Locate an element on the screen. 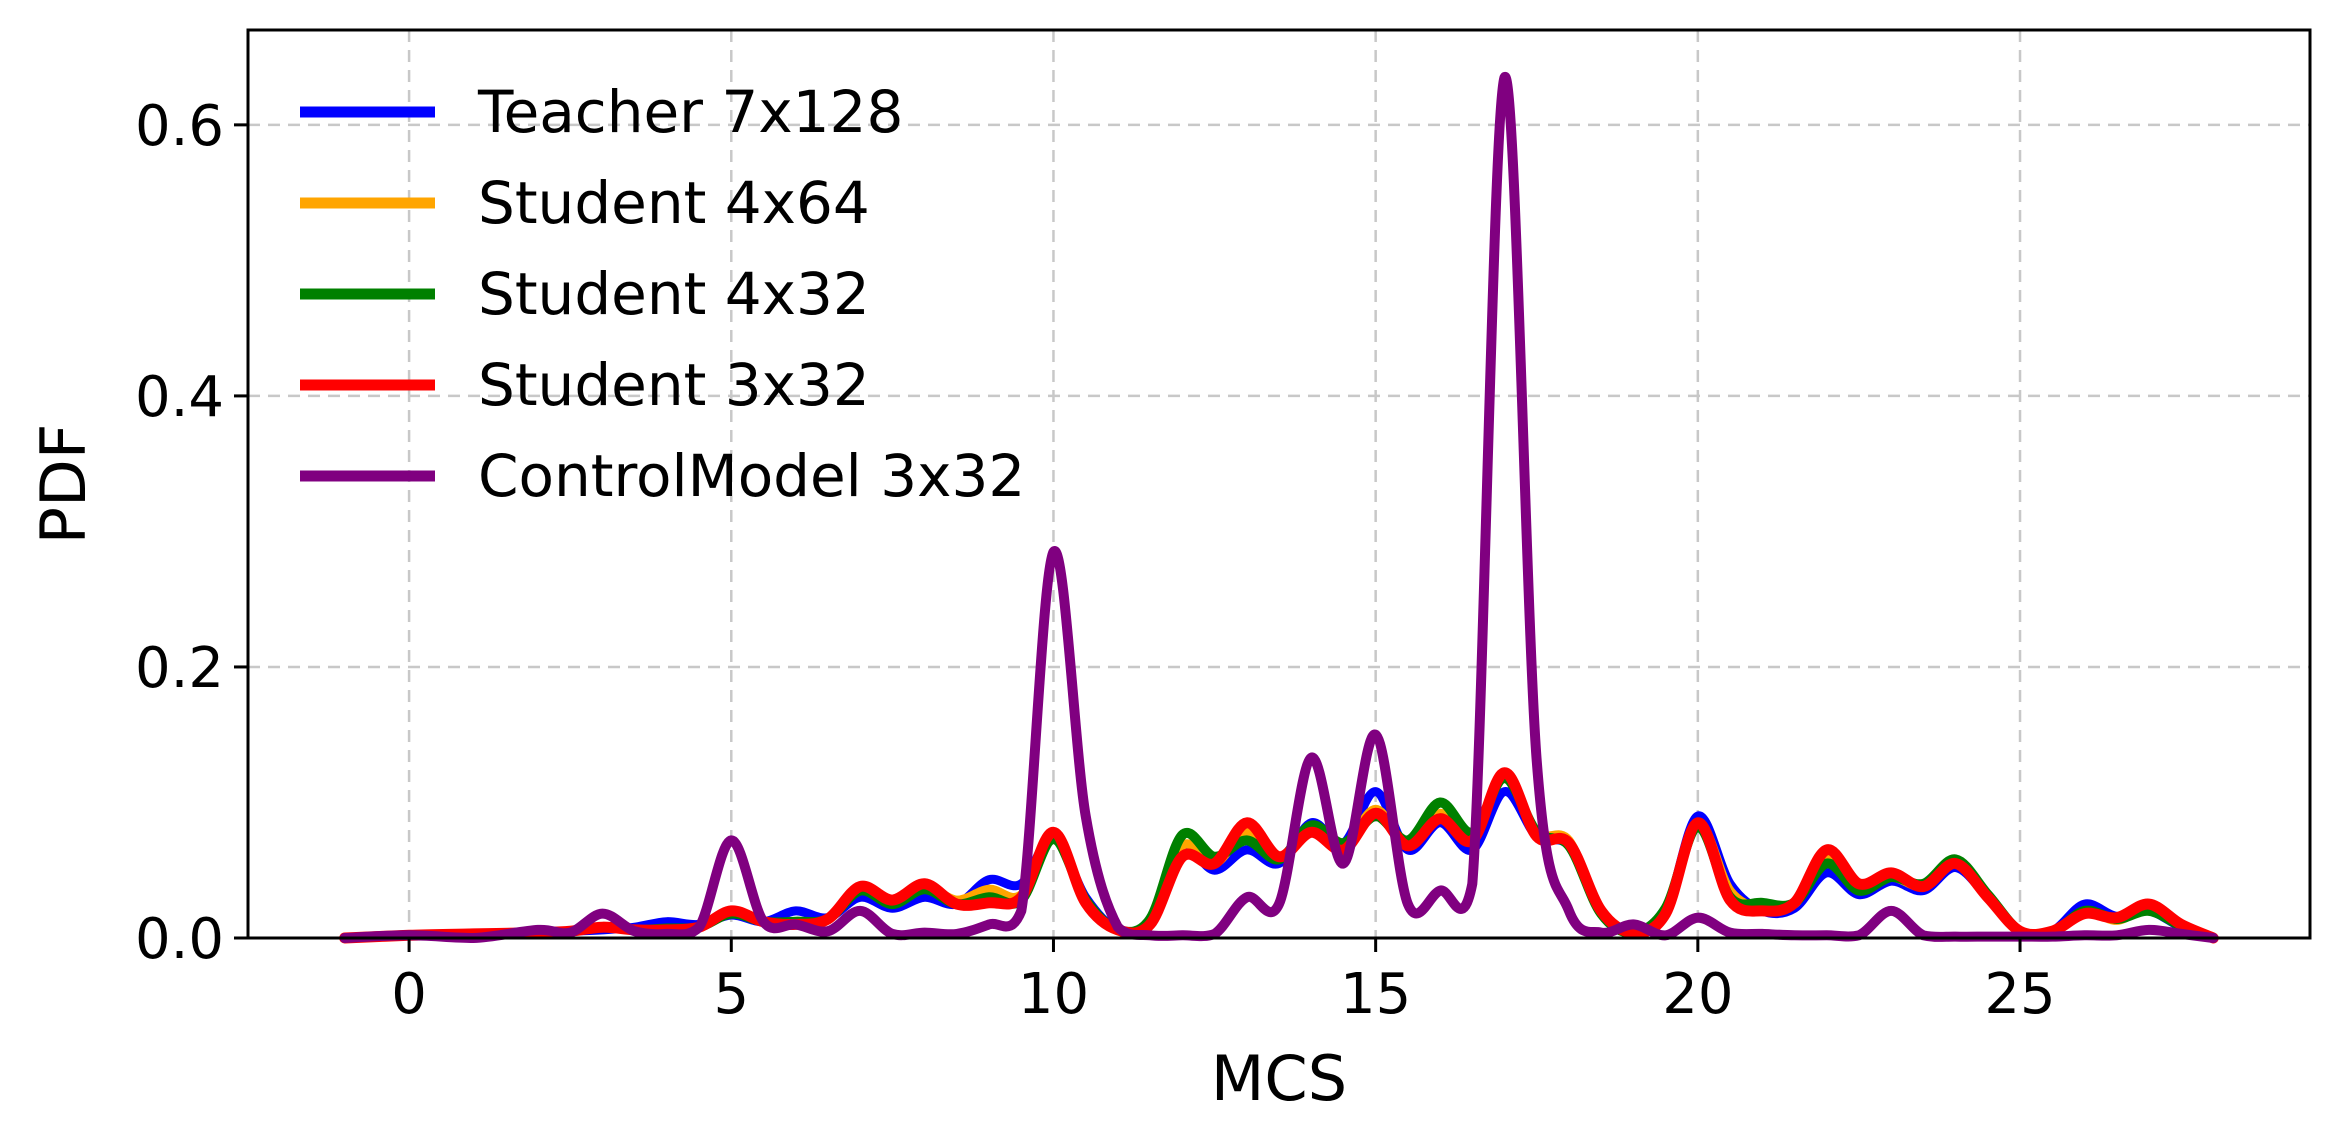 This screenshot has width=2339, height=1146. x-tick-label: 25 is located at coordinates (2019, 994).